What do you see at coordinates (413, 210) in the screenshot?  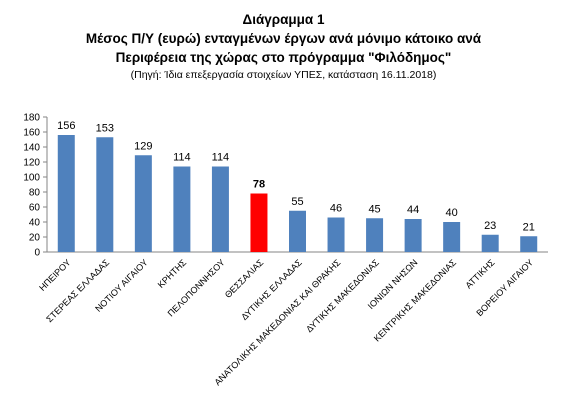 I see `data-label: 44` at bounding box center [413, 210].